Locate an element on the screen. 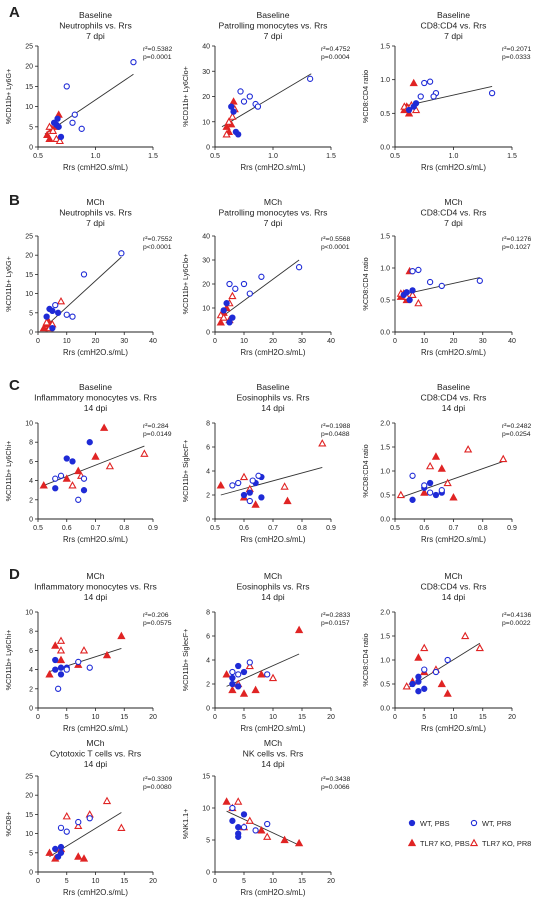 The width and height of the screenshot is (550, 908). x-tick-label: 0.9 is located at coordinates (153, 528).